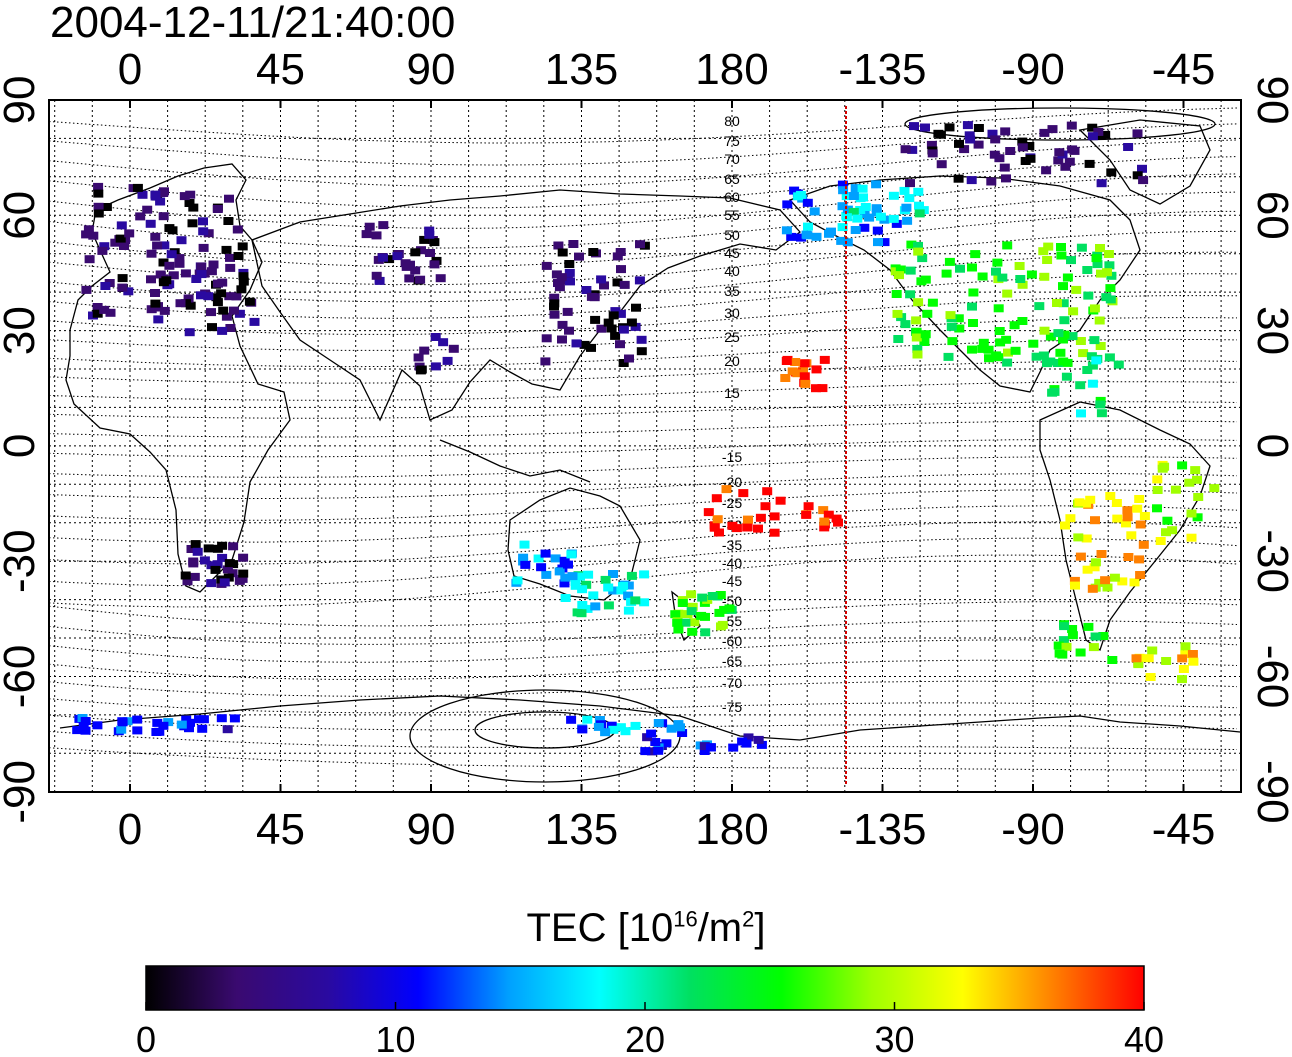 This screenshot has width=1292, height=1057. What do you see at coordinates (1144, 1038) in the screenshot?
I see `colorbar-tick-label: 40` at bounding box center [1144, 1038].